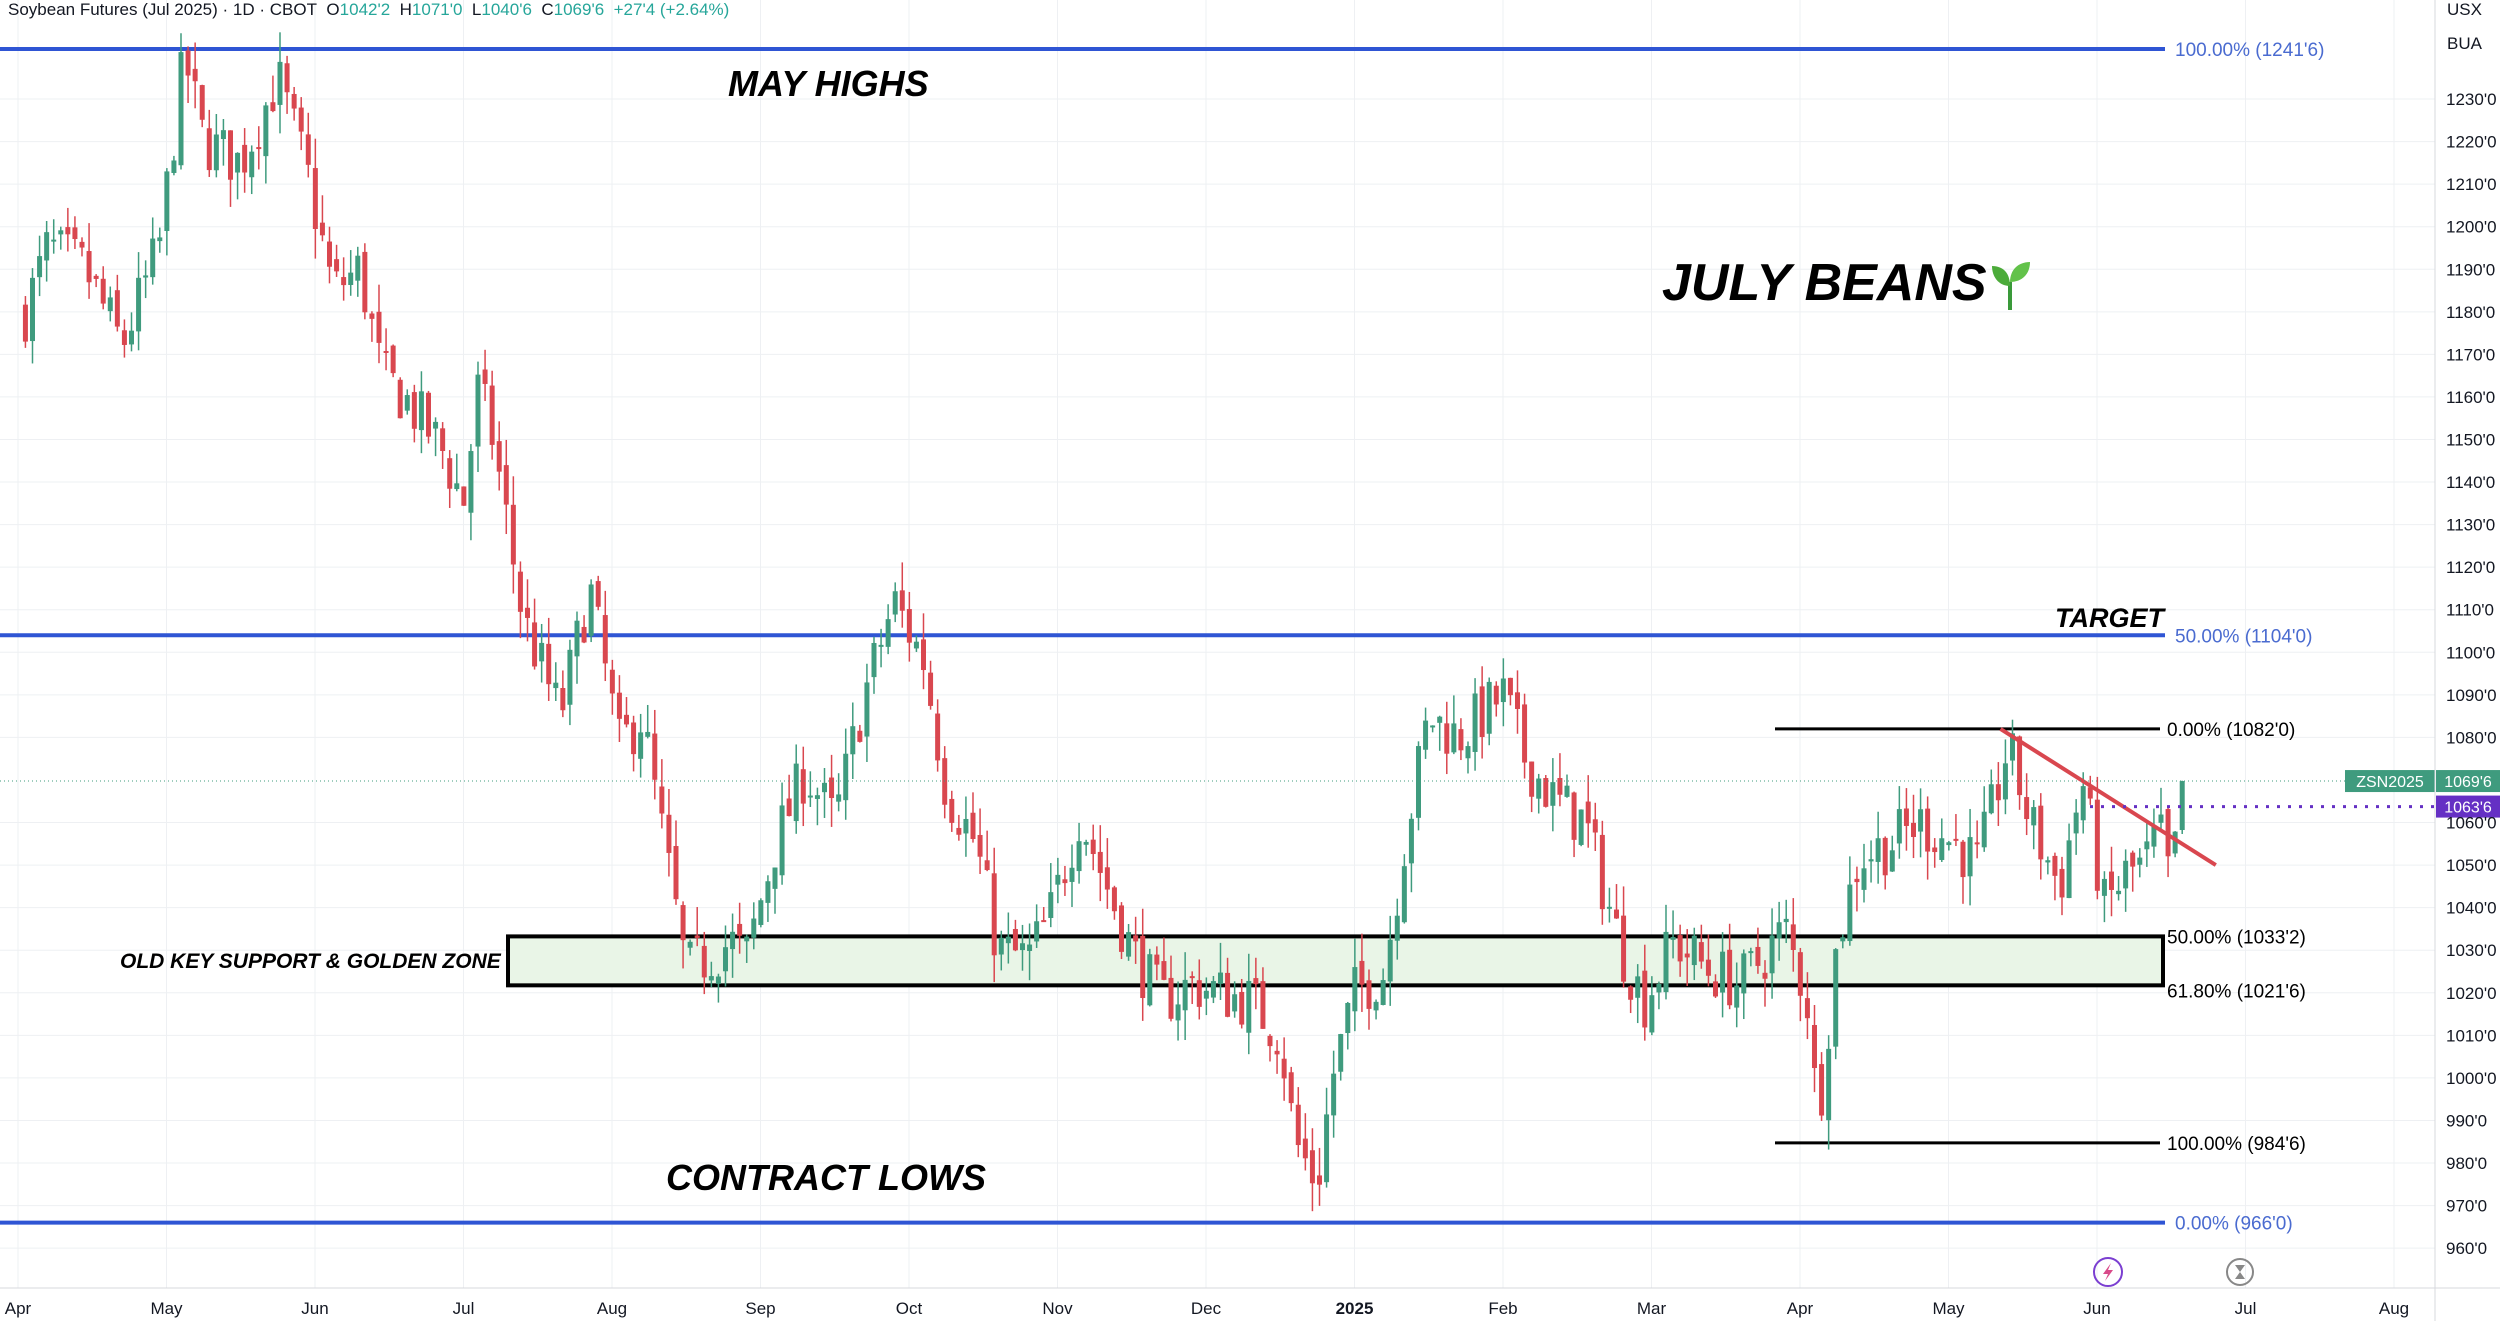 This screenshot has width=2500, height=1321. I want to click on x-tick-label: Aug, so click(612, 1308).